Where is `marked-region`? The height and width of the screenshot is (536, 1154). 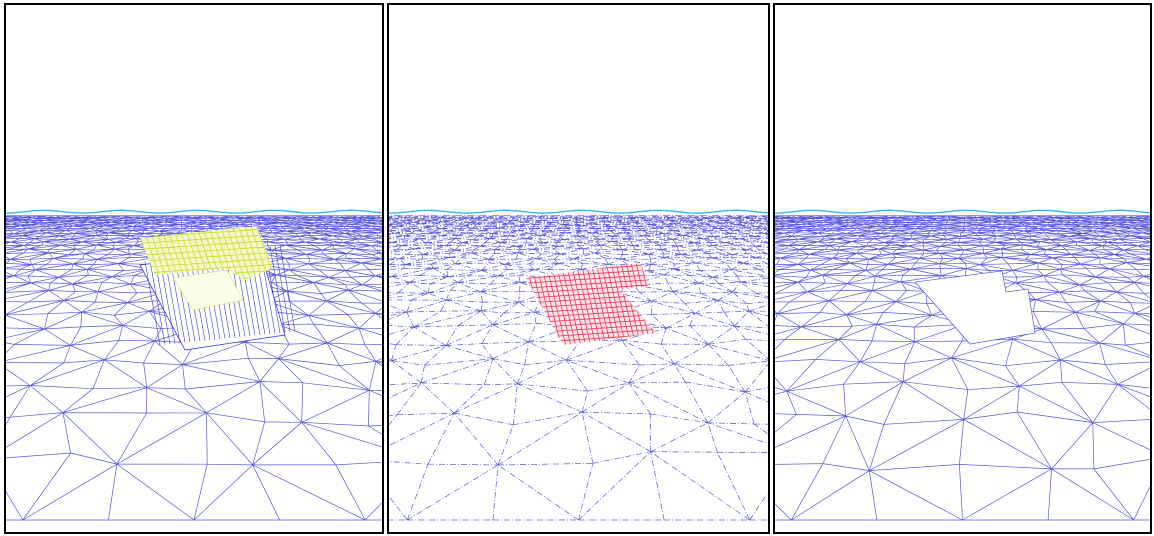
marked-region is located at coordinates (591, 304).